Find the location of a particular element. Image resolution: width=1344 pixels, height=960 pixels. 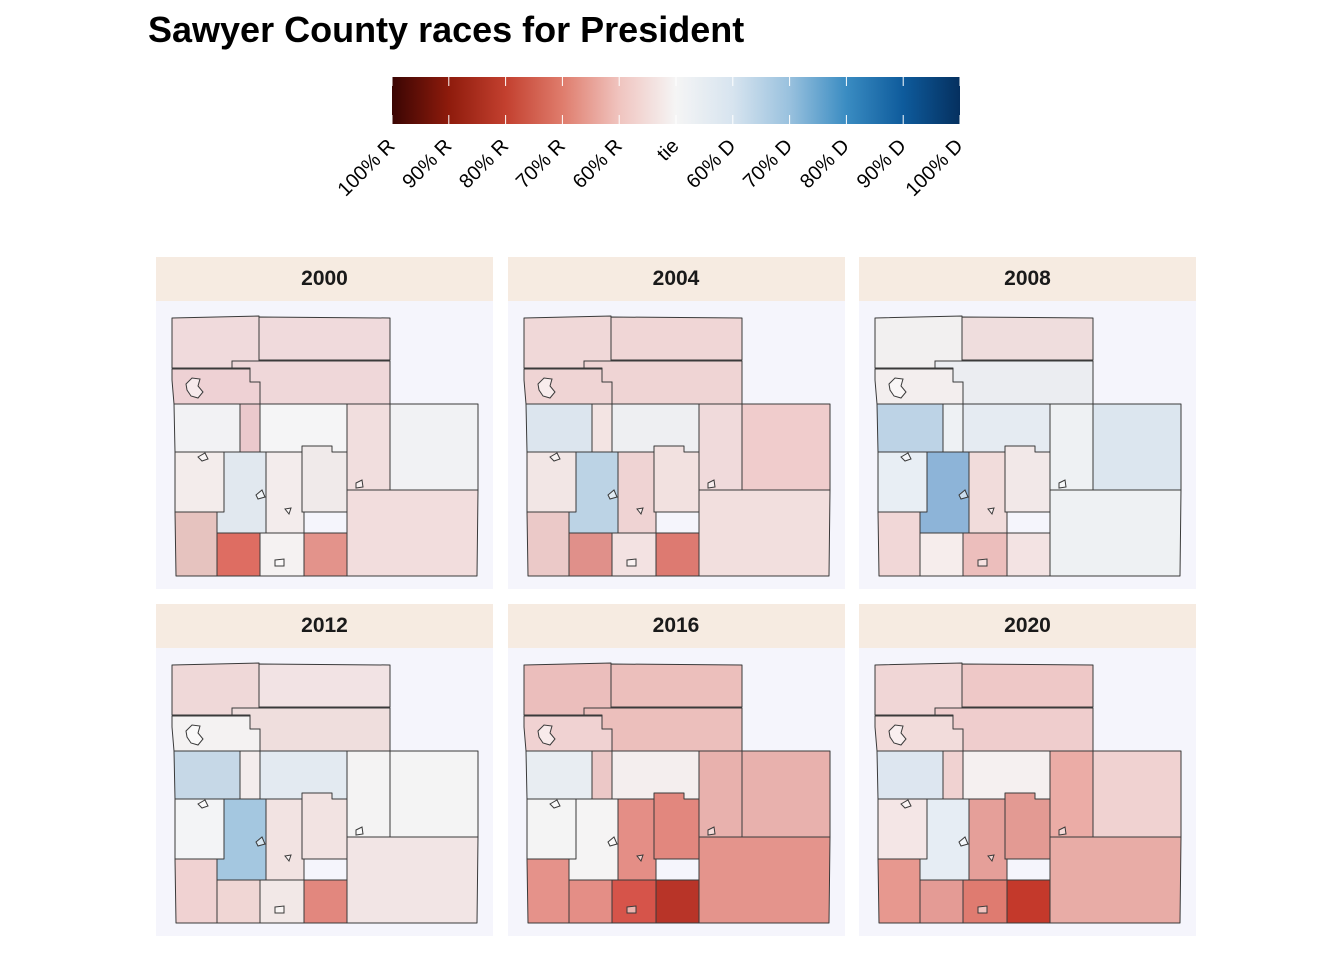

facet-2000: 2000 is located at coordinates (324, 423).